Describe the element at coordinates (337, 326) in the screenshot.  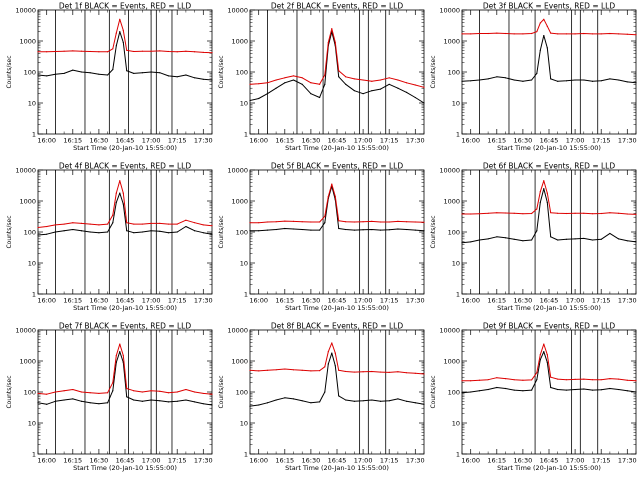
I see `panel-8-title: Det 8f BLACK = Events, RED = LLD` at that location.